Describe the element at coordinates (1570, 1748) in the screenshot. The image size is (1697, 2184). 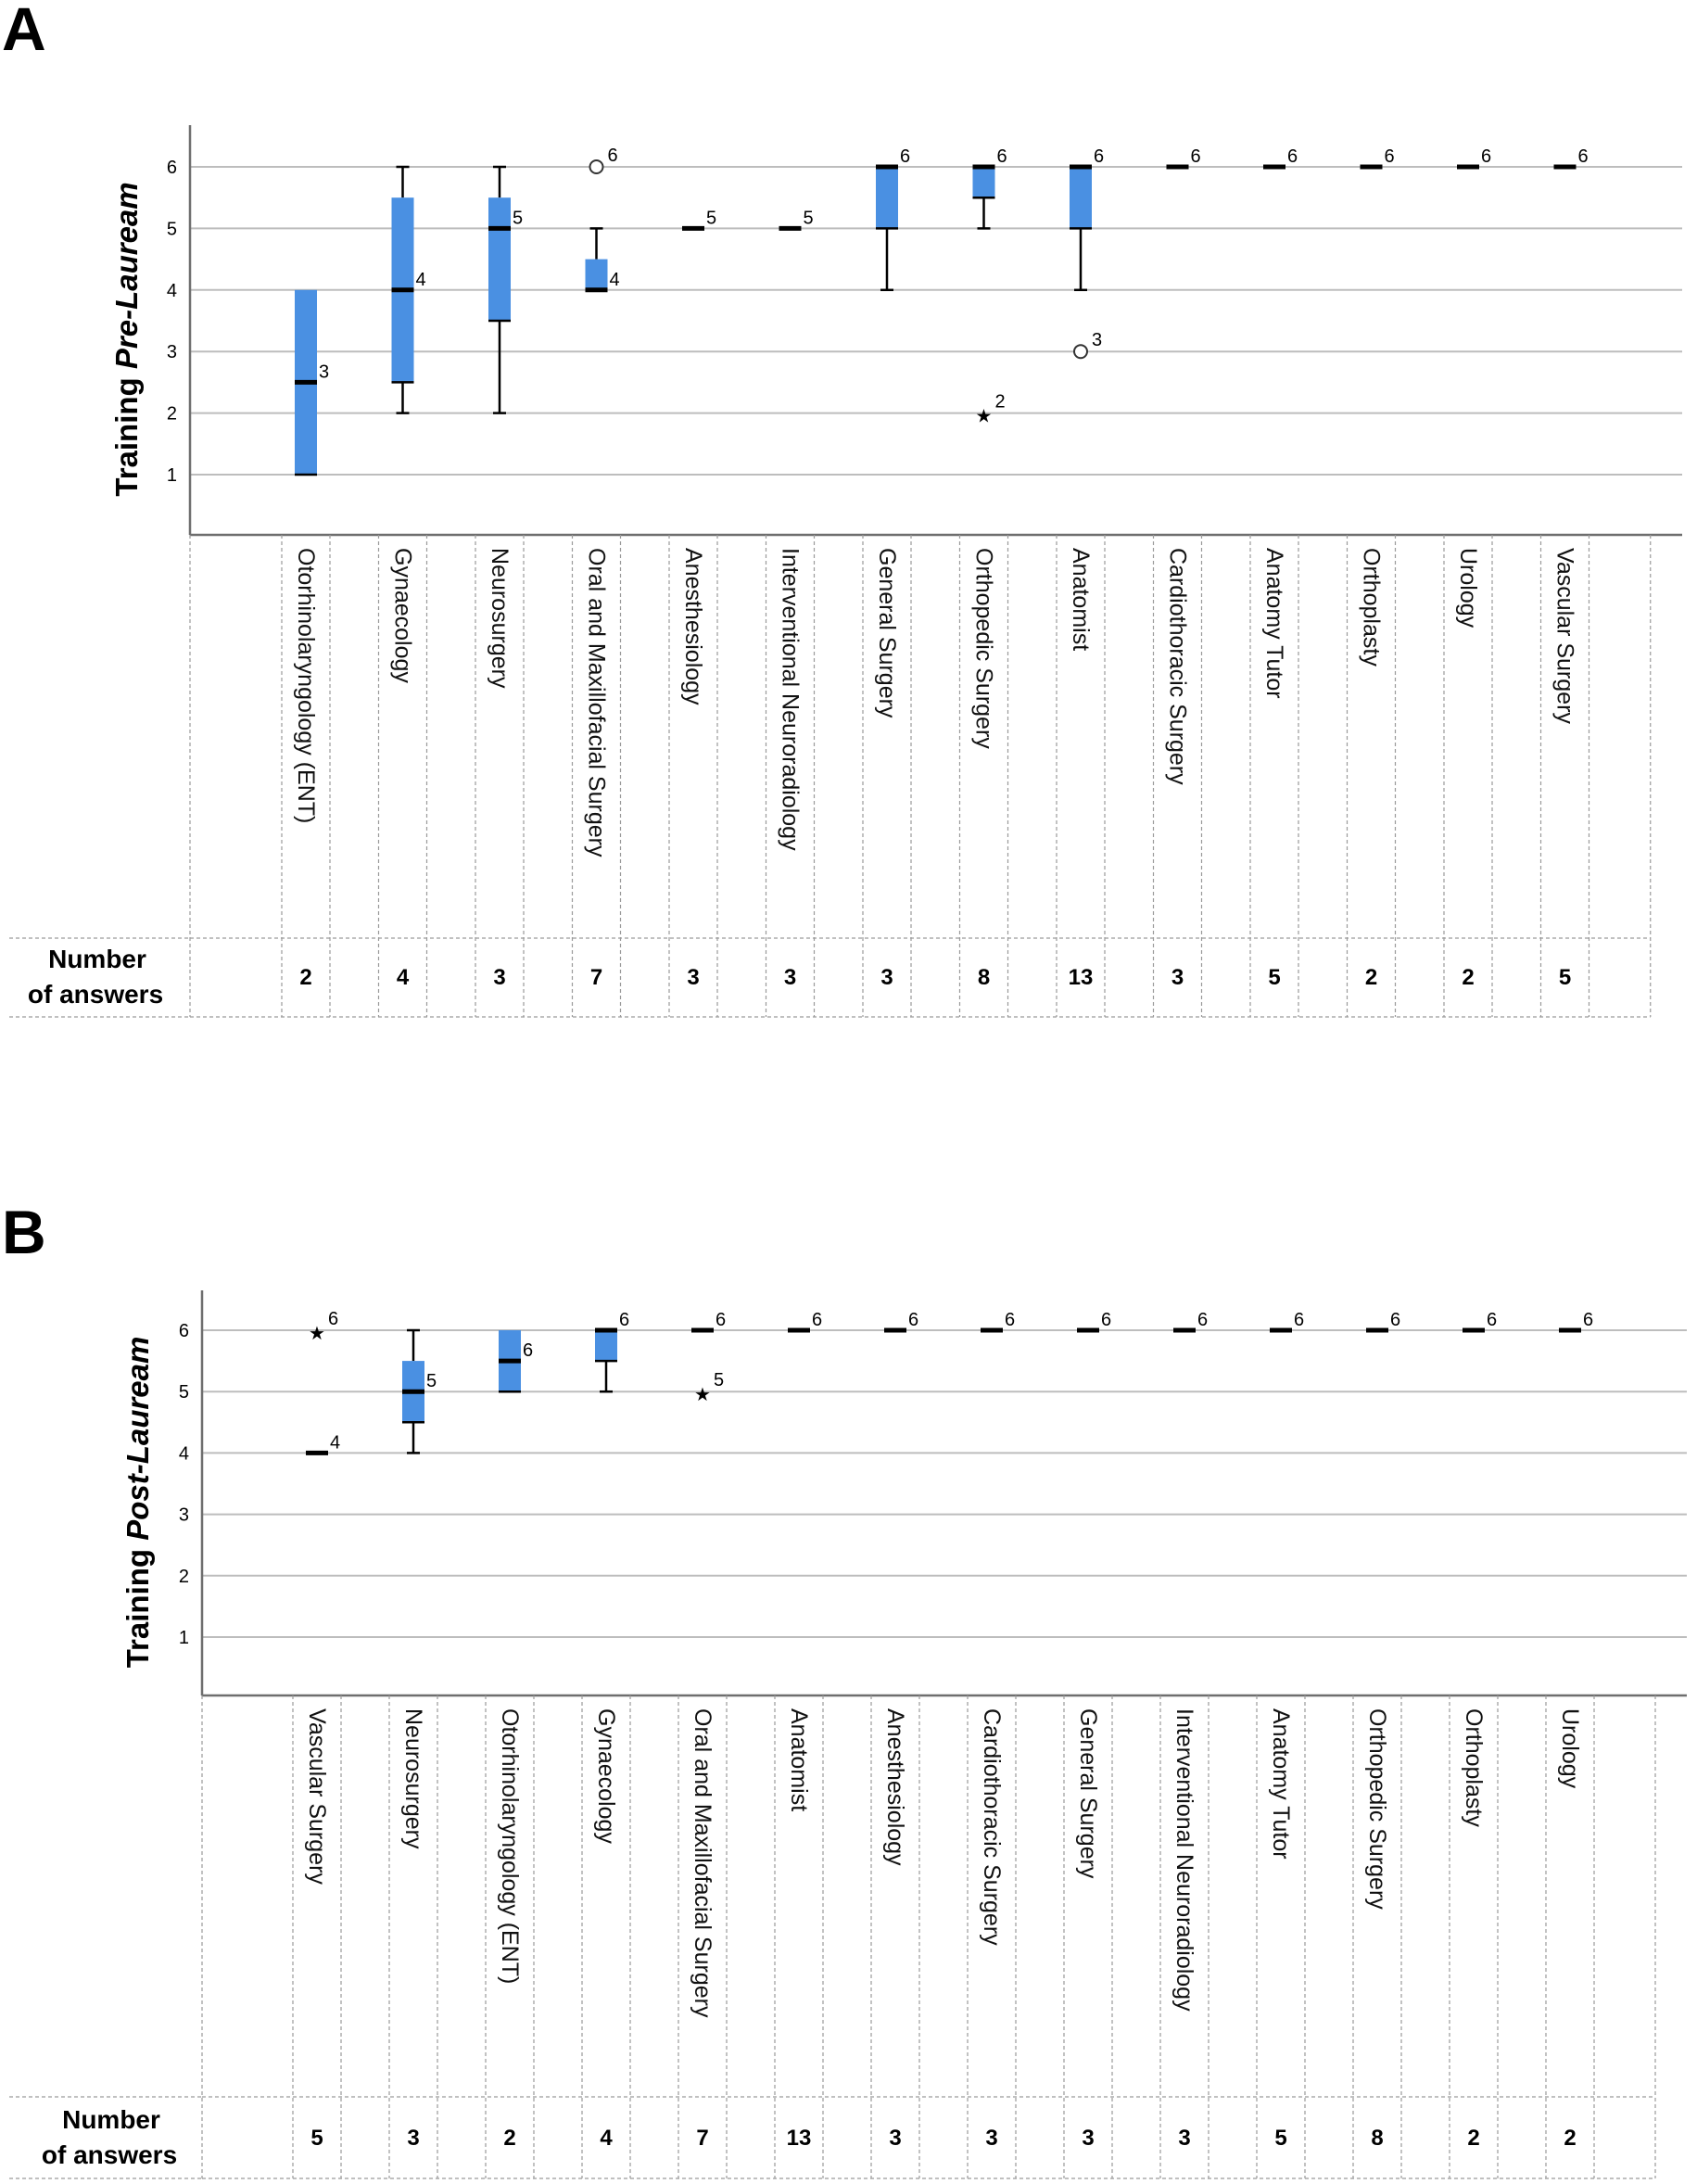
I see `category-label: Urology` at that location.